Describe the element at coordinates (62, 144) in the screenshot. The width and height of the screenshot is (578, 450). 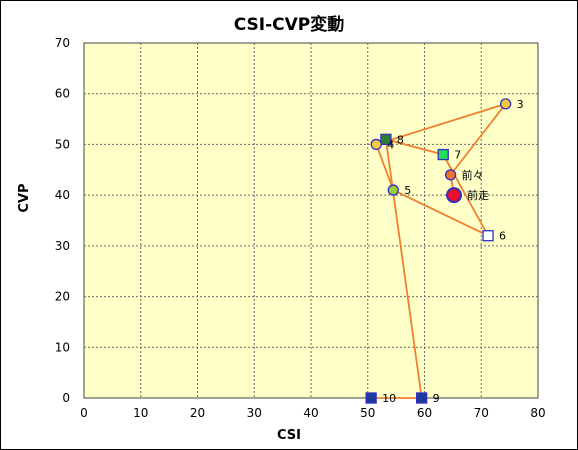
I see `y-tick-label: 50` at that location.